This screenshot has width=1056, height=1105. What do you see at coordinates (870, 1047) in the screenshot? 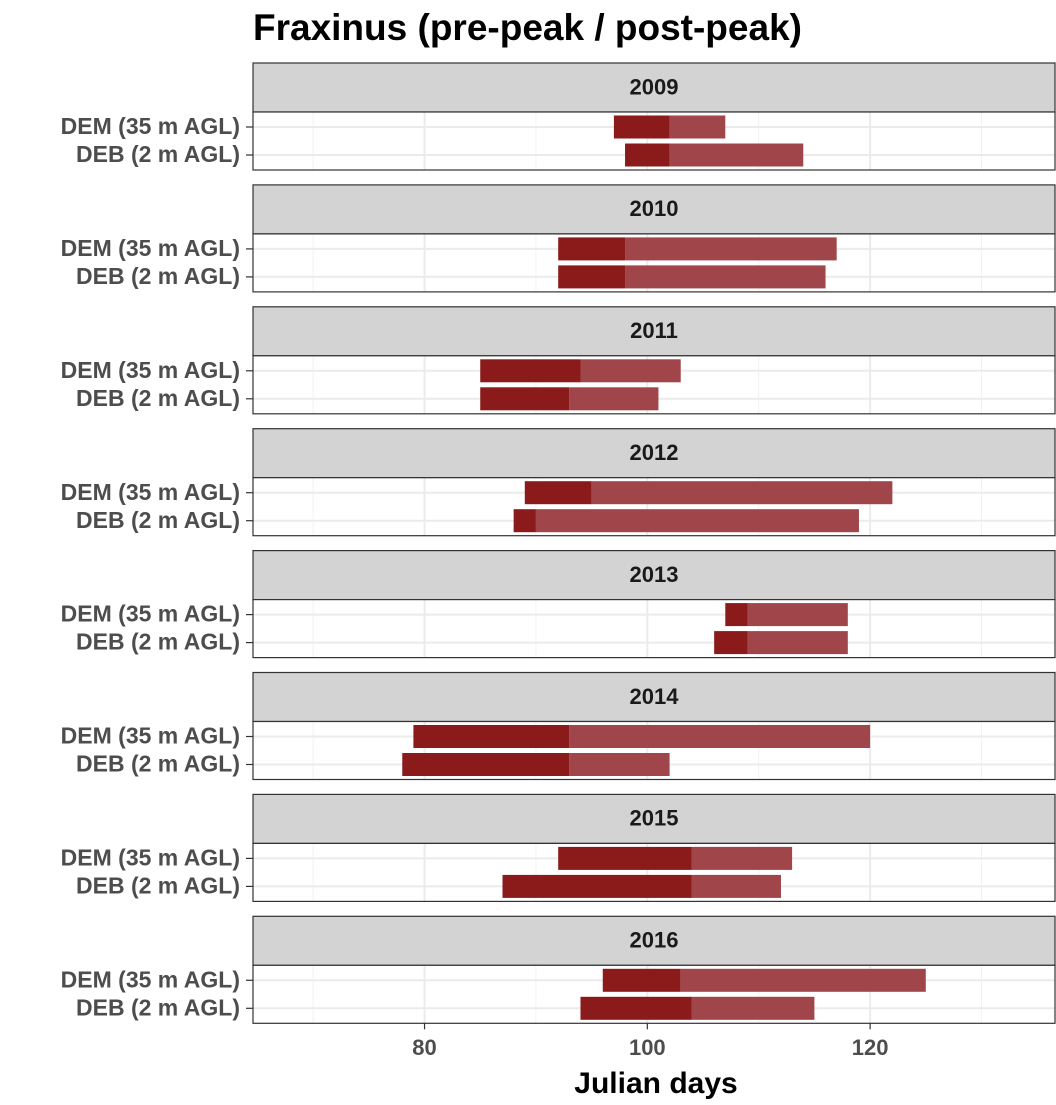
I see `x-tick-label: 120` at bounding box center [870, 1047].